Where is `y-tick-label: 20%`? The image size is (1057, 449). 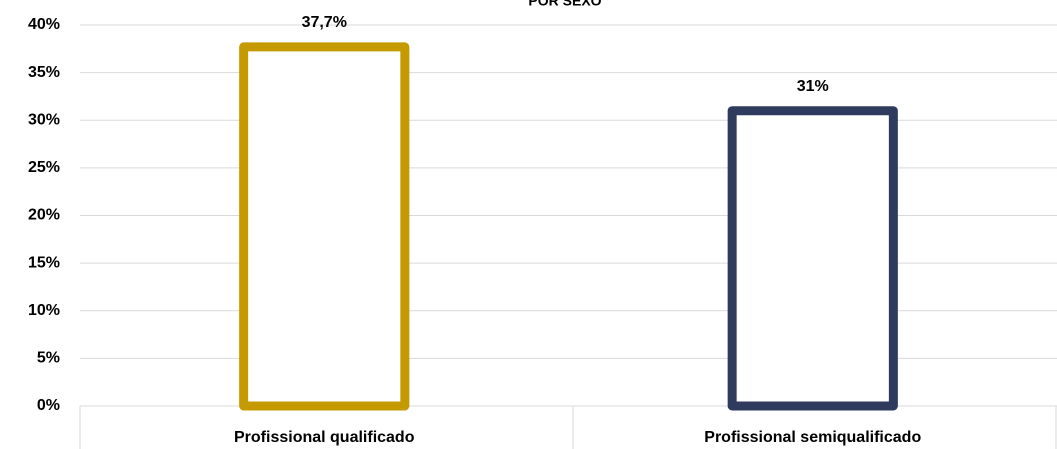
y-tick-label: 20% is located at coordinates (44, 215).